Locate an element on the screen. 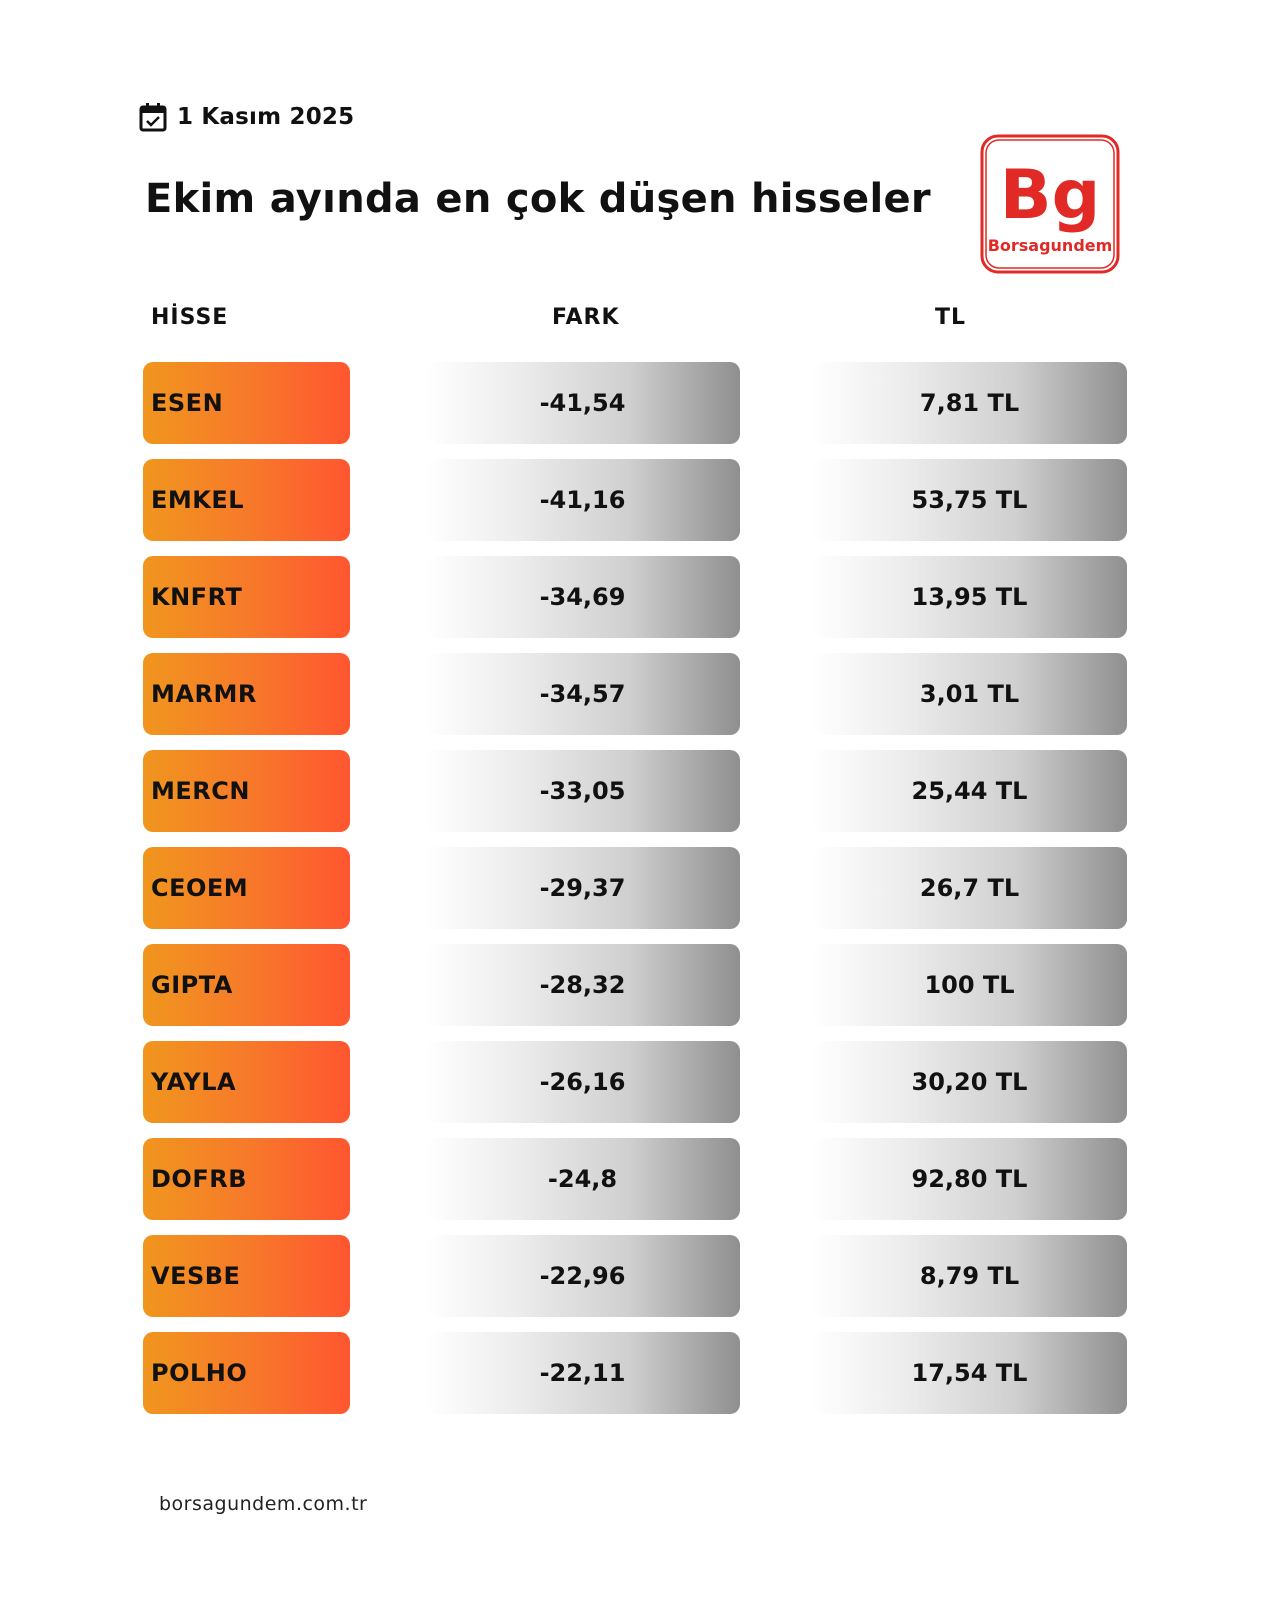 This screenshot has height=1600, width=1279. ticker-cell: VESBE is located at coordinates (246, 1276).